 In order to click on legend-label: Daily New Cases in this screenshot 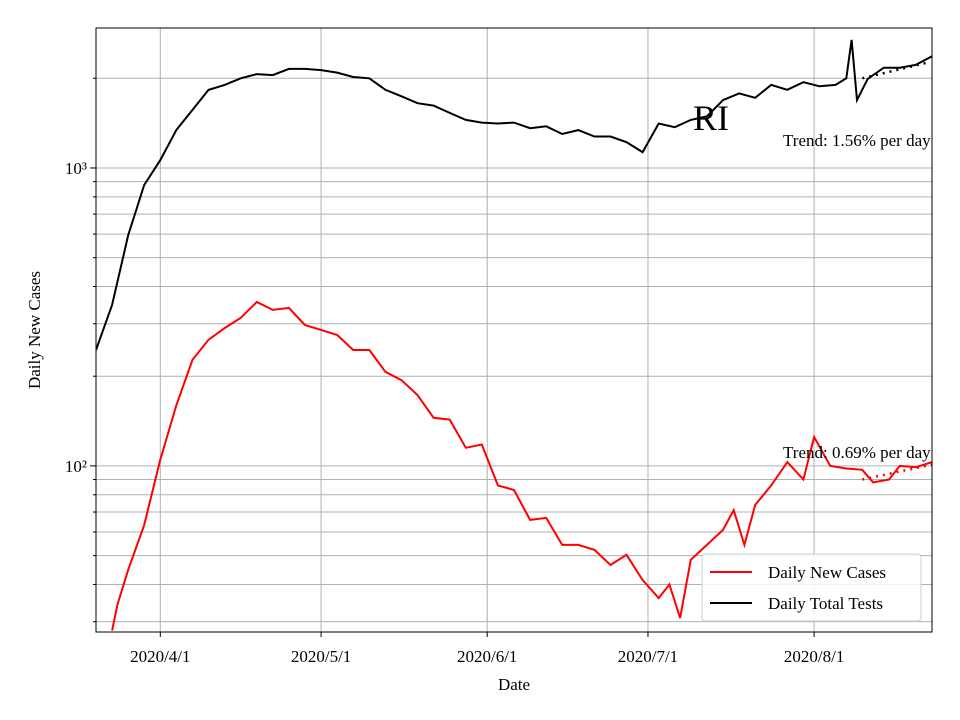, I will do `click(827, 572)`.